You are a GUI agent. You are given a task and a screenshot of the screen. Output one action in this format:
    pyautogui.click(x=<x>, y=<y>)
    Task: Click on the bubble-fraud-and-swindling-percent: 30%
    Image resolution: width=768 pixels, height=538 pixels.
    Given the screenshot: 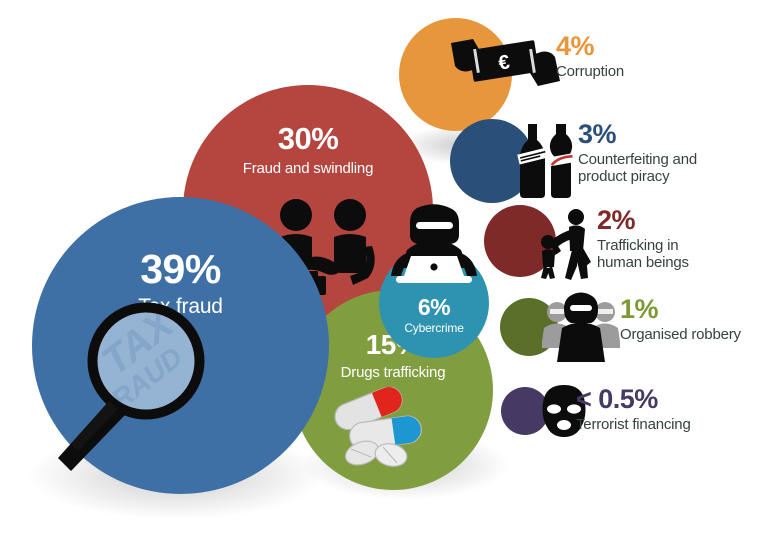 What is the action you would take?
    pyautogui.click(x=308, y=138)
    